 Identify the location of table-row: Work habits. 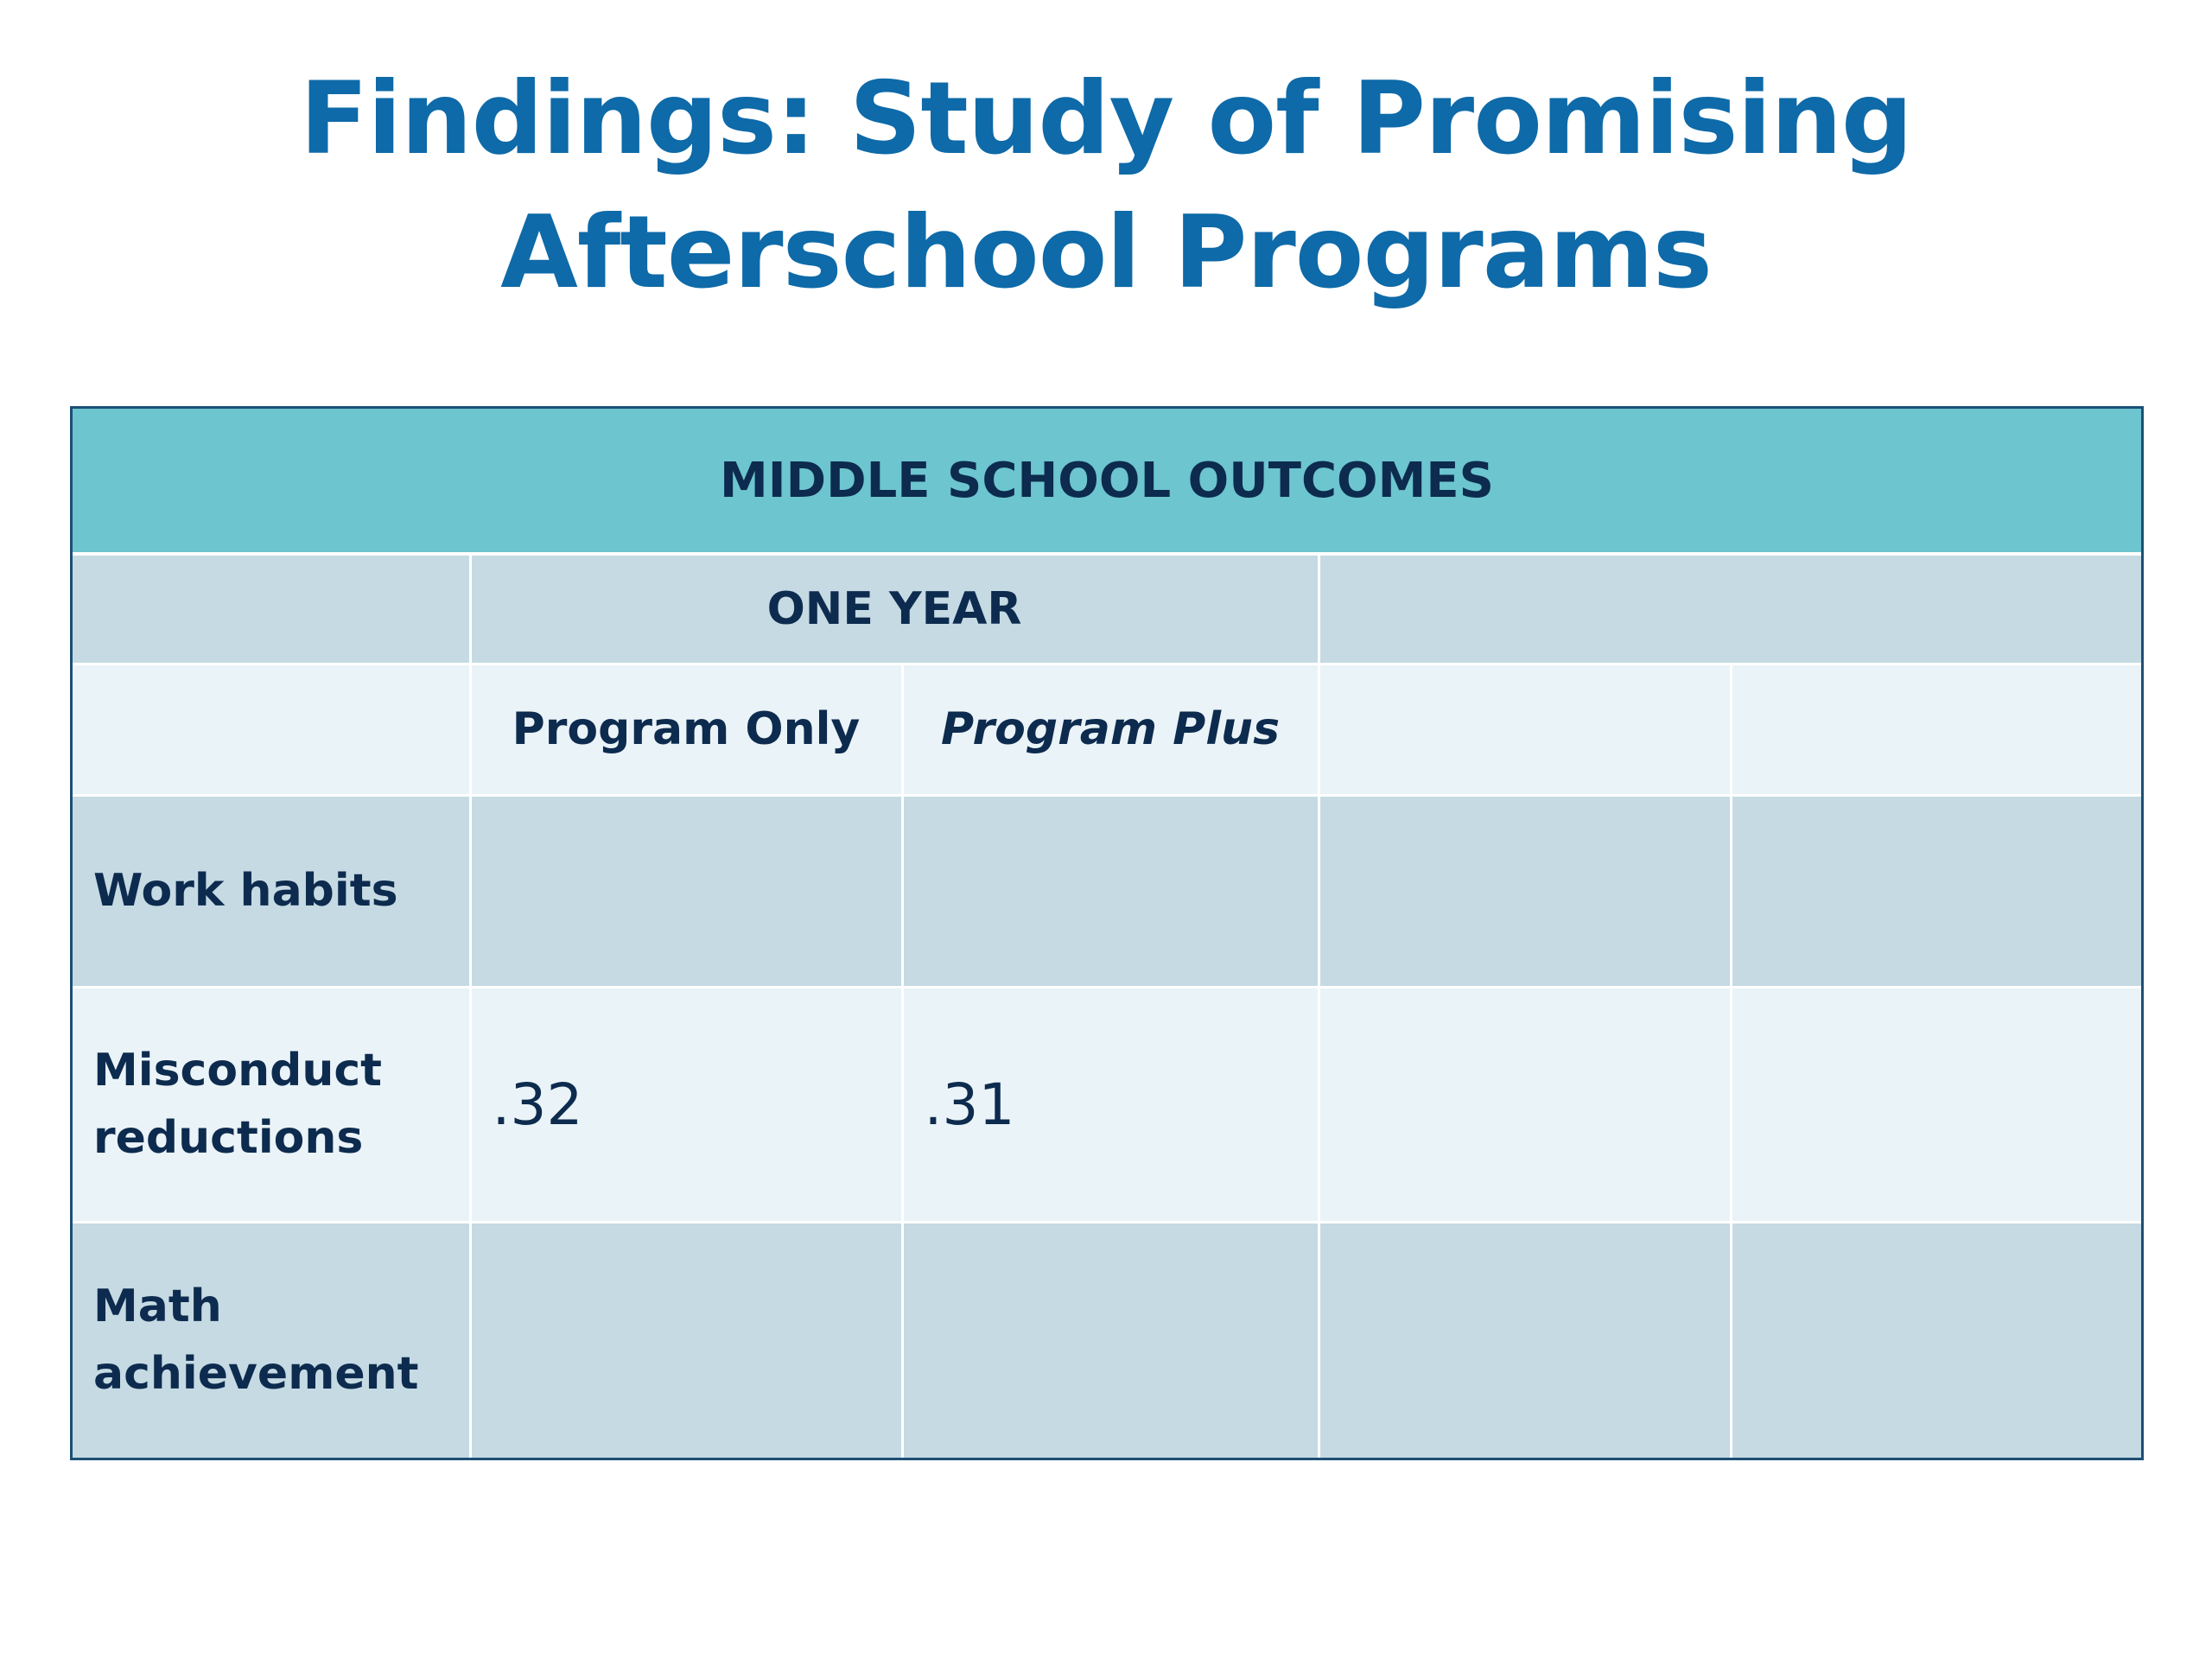
(1107, 890).